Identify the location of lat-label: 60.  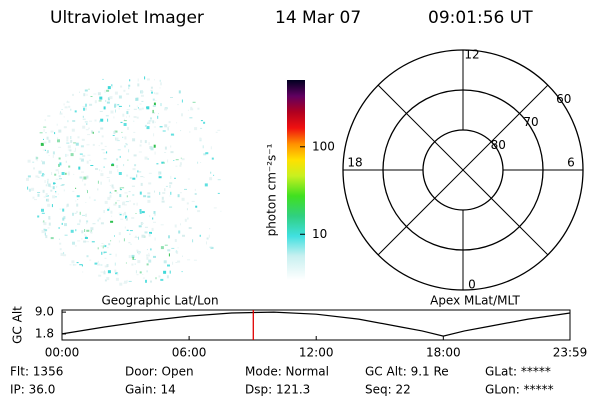
(563, 99).